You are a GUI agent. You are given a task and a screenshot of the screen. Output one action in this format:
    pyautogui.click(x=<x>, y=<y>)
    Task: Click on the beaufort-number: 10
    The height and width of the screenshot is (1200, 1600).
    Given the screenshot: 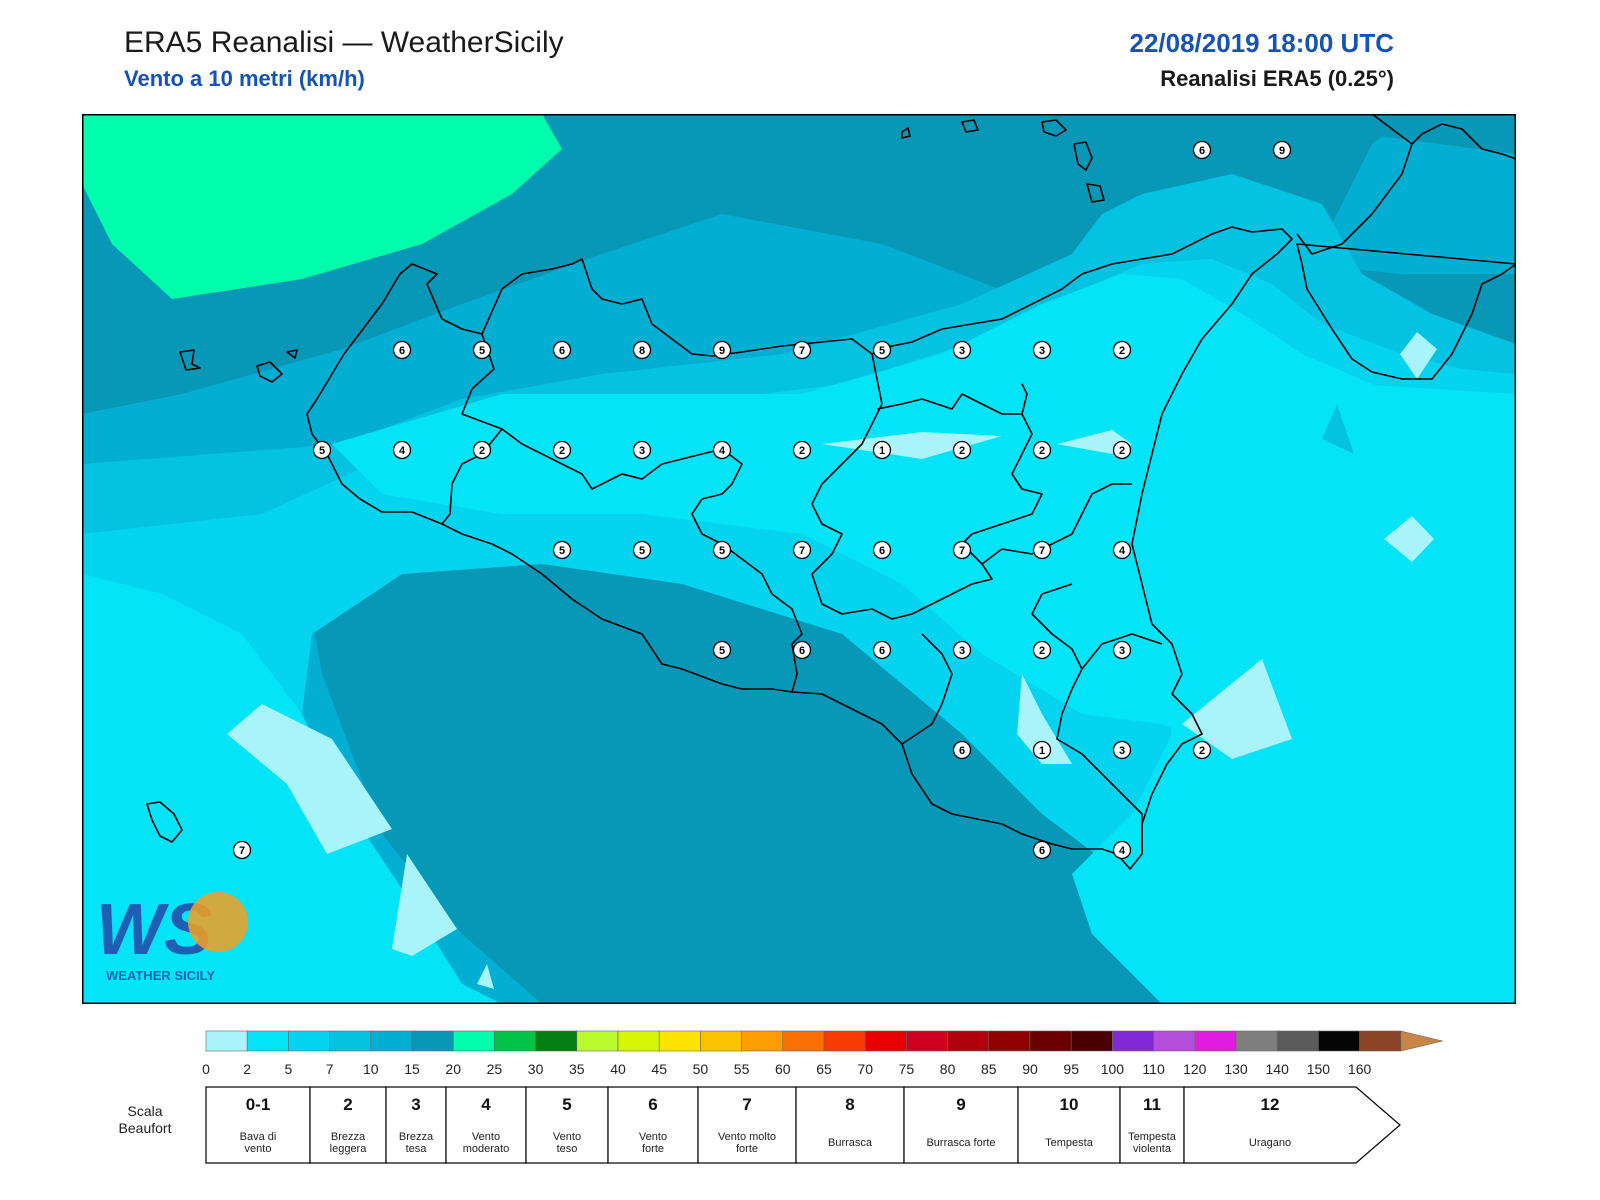 What is the action you would take?
    pyautogui.click(x=1069, y=1104)
    